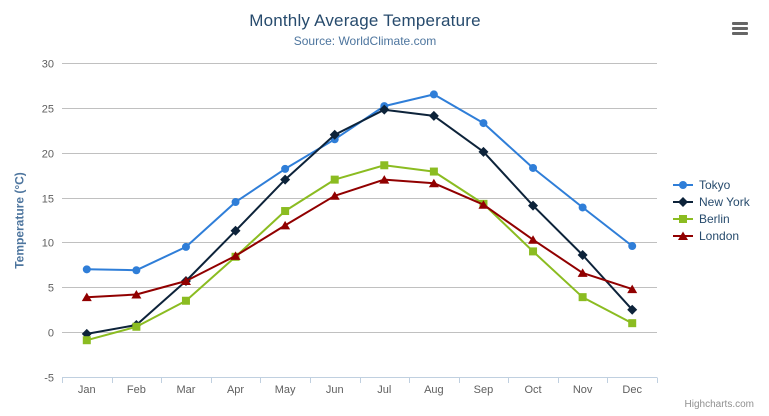  What do you see at coordinates (335, 390) in the screenshot?
I see `x-axis-label: Jun` at bounding box center [335, 390].